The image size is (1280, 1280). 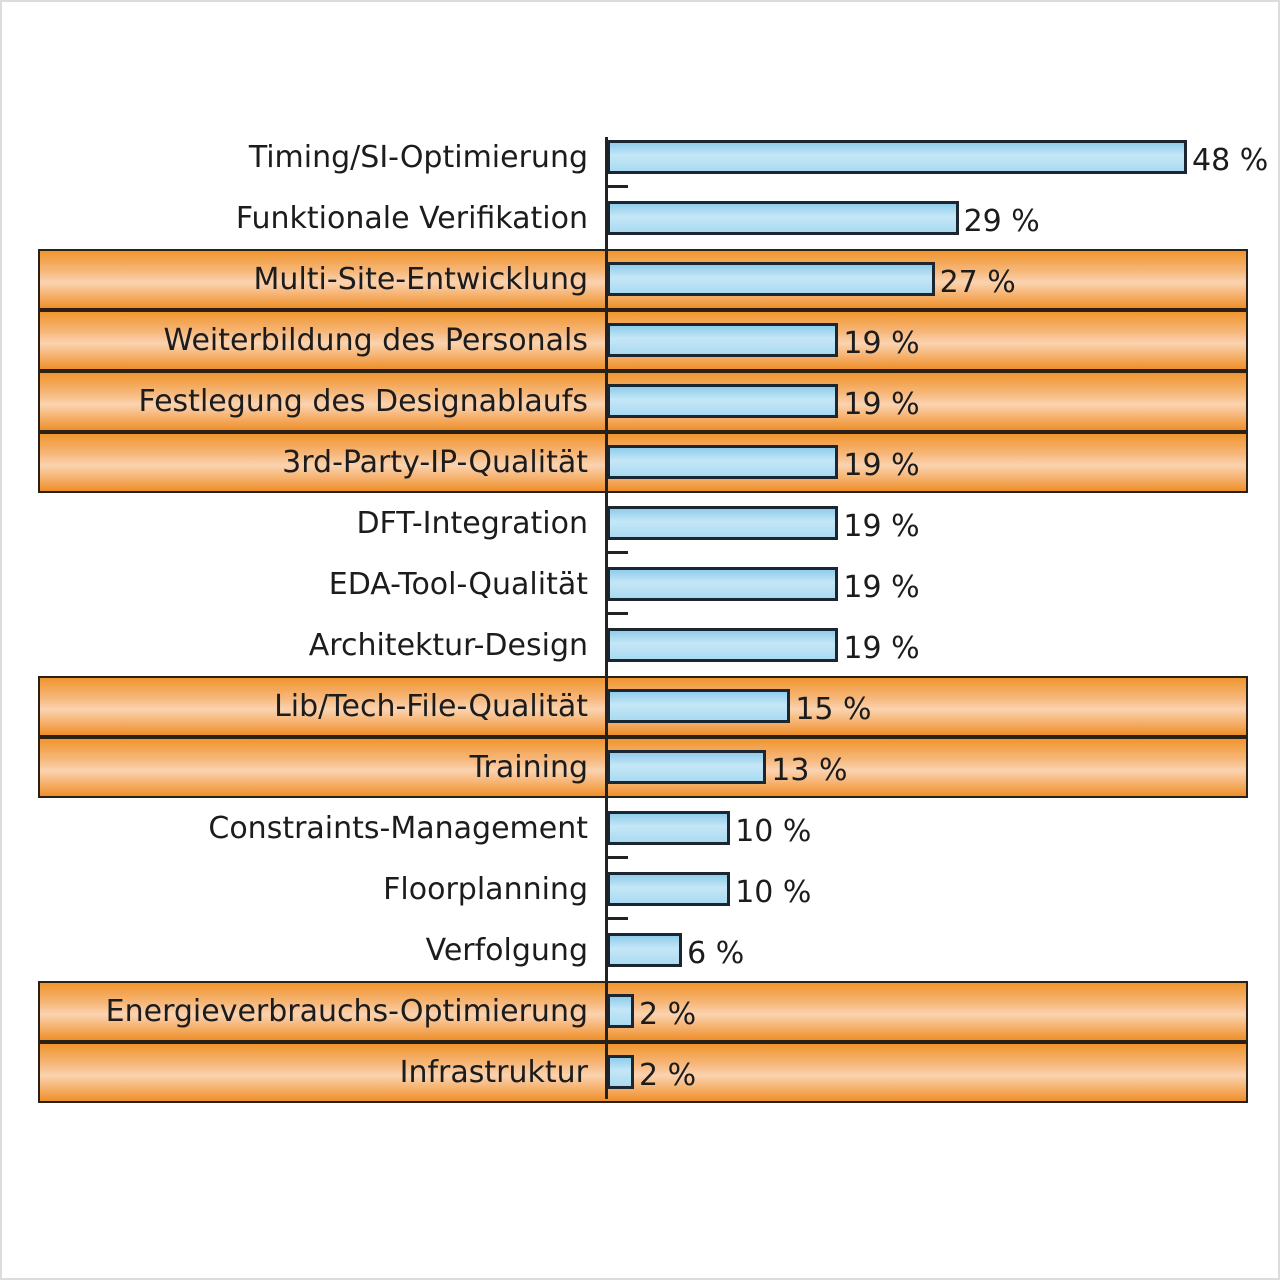 What do you see at coordinates (472, 523) in the screenshot?
I see `category-label: DFT-Integration` at bounding box center [472, 523].